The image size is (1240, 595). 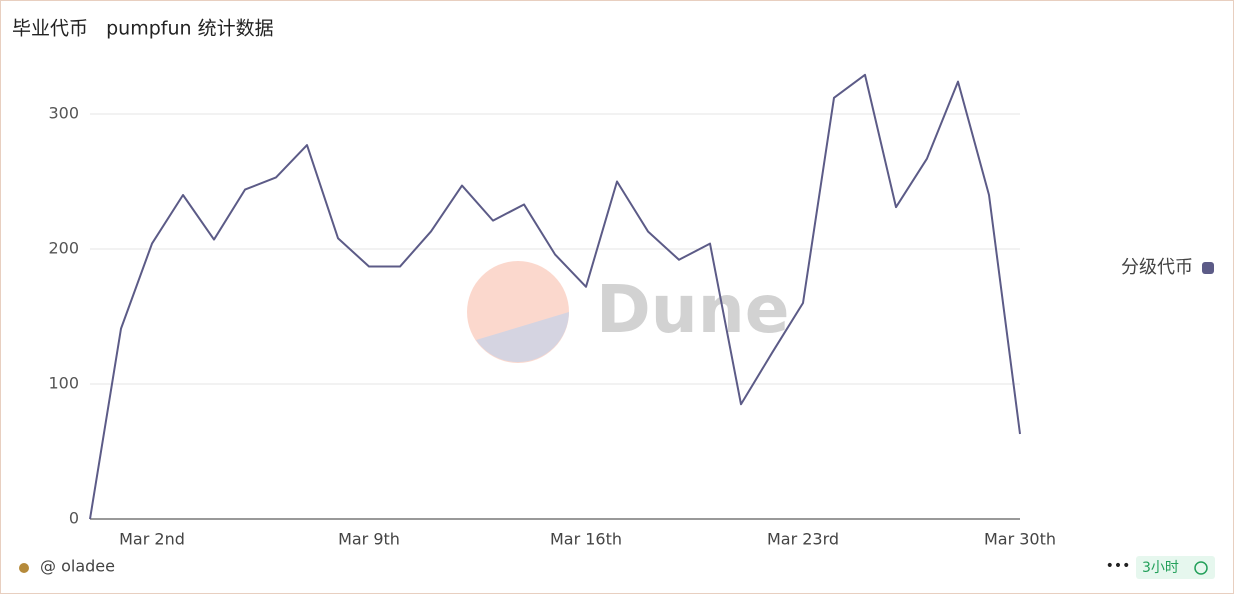 I want to click on x-tick-label: Mar 30th, so click(x=1020, y=539).